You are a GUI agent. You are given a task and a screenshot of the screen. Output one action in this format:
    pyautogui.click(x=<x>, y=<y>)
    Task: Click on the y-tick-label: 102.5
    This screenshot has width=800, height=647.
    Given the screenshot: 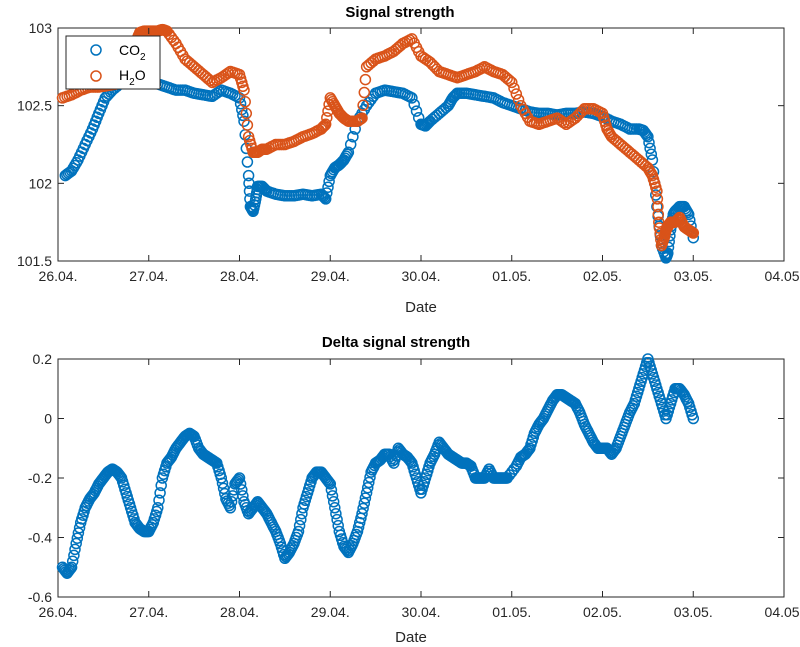 What is the action you would take?
    pyautogui.click(x=34, y=106)
    